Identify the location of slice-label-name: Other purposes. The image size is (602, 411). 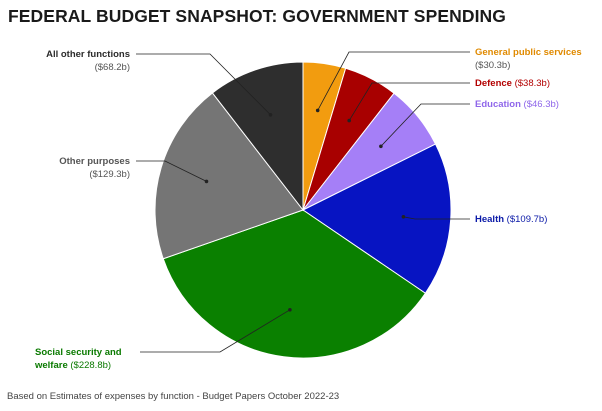
(94, 161).